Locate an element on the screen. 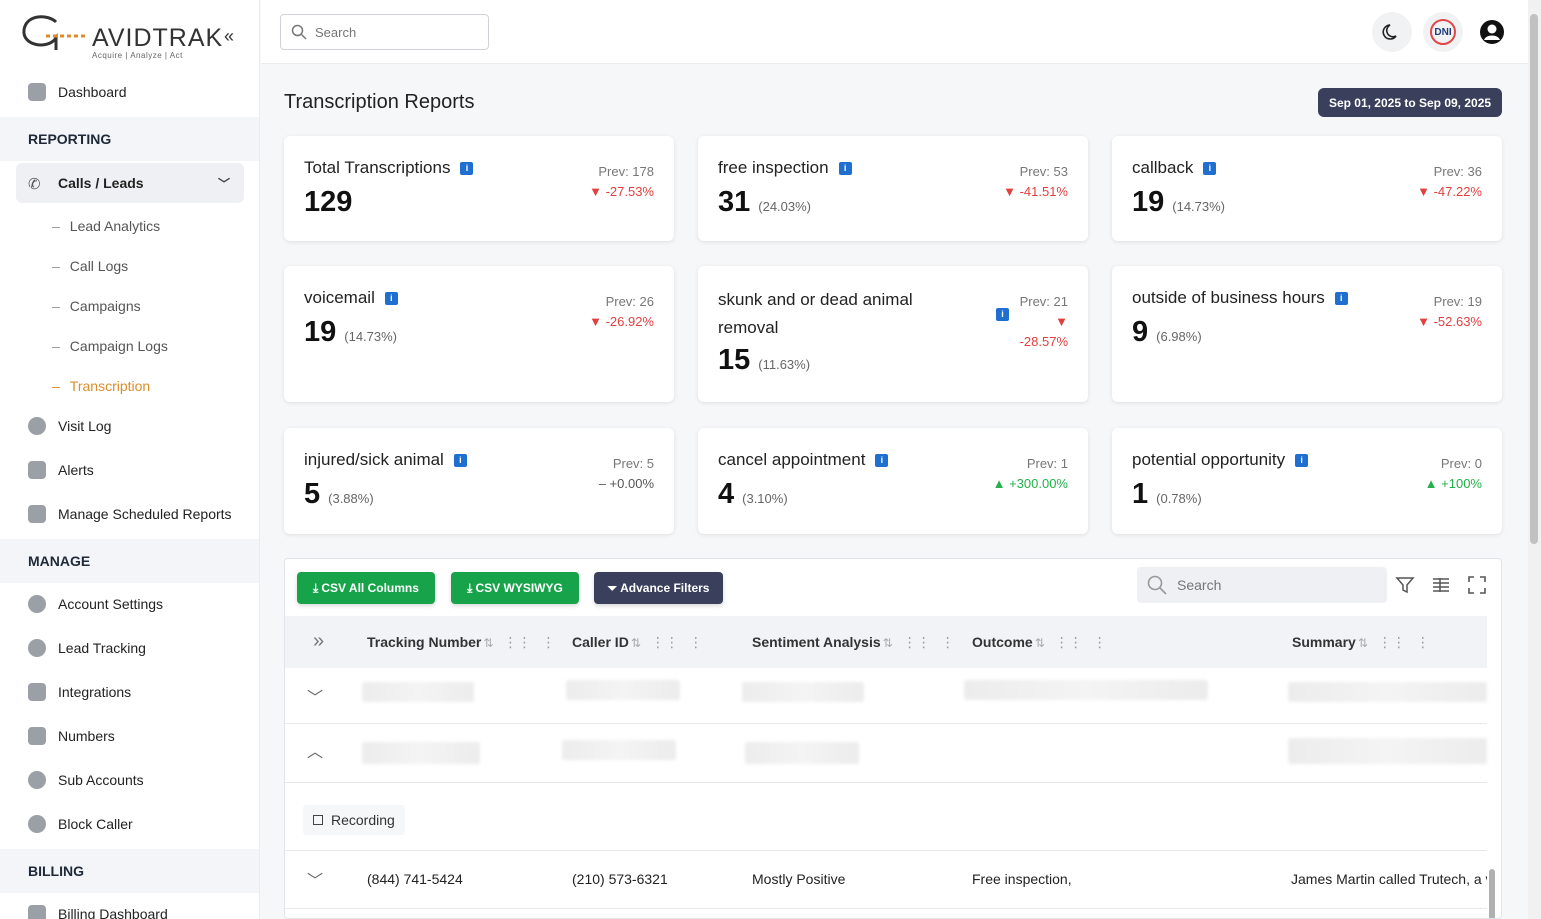 This screenshot has height=919, width=1541. page-scrollbar is located at coordinates (1534, 459).